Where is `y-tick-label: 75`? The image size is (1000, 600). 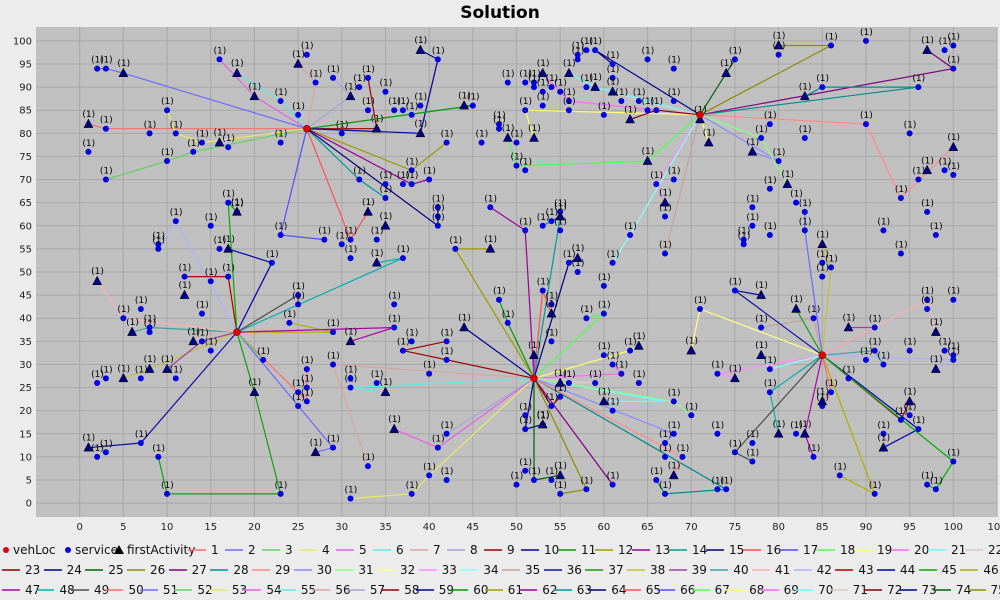
y-tick-label: 75 is located at coordinates (25, 157).